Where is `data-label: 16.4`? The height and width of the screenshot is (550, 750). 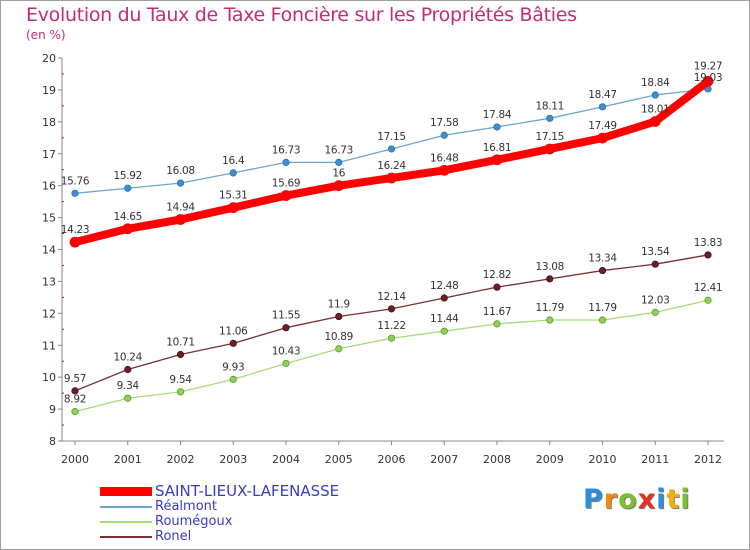 data-label: 16.4 is located at coordinates (233, 161).